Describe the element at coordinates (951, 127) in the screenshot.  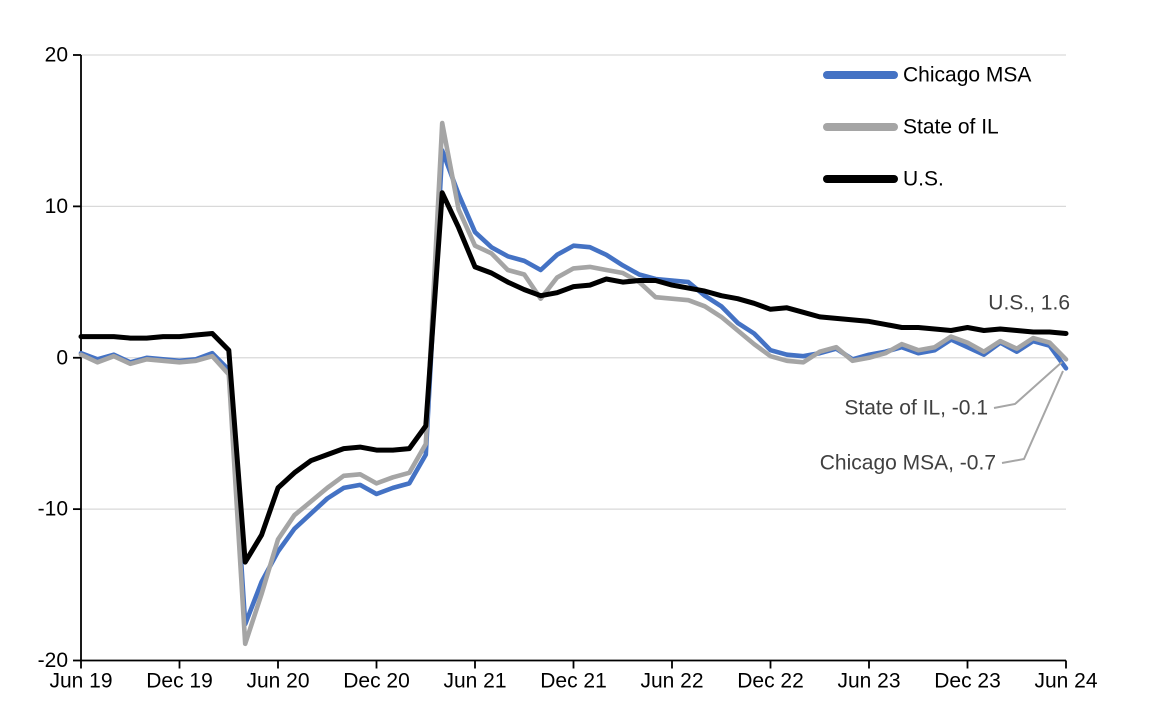
I see `legend-label-state-of-il: State of IL` at that location.